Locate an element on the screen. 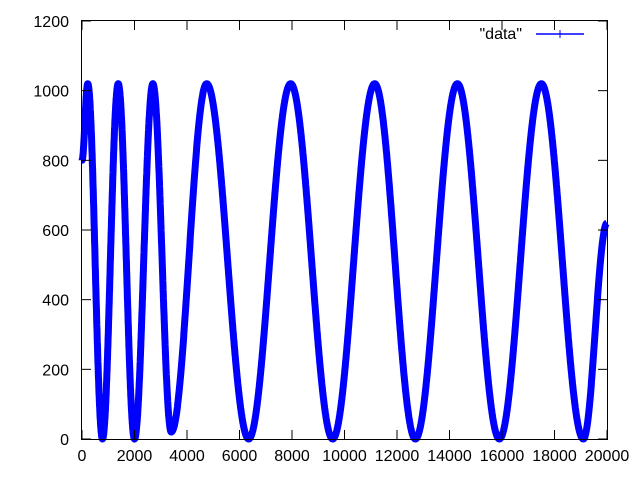 The width and height of the screenshot is (640, 480). x-tick-label-3: 6000 is located at coordinates (240, 456).